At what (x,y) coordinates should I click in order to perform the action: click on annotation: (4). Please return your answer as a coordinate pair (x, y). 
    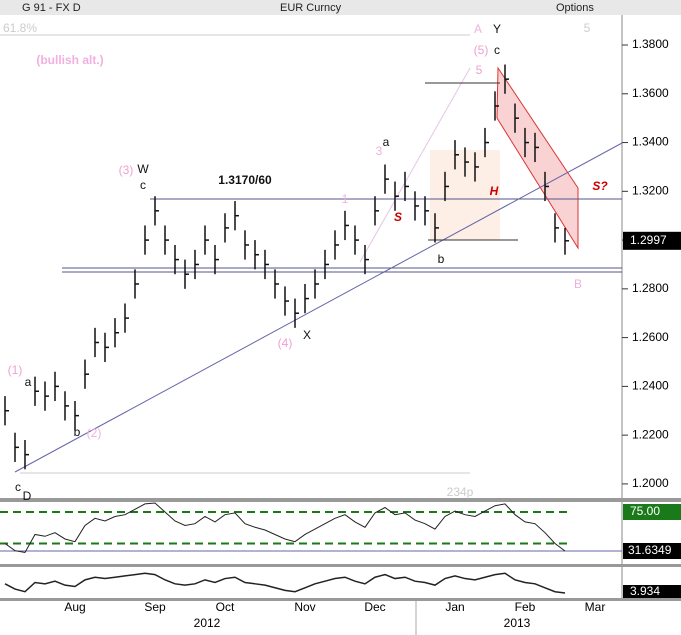
    Looking at the image, I should click on (285, 343).